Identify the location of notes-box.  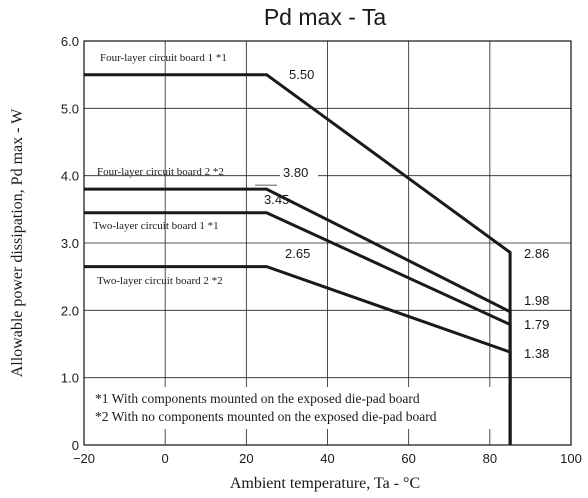
(298, 408).